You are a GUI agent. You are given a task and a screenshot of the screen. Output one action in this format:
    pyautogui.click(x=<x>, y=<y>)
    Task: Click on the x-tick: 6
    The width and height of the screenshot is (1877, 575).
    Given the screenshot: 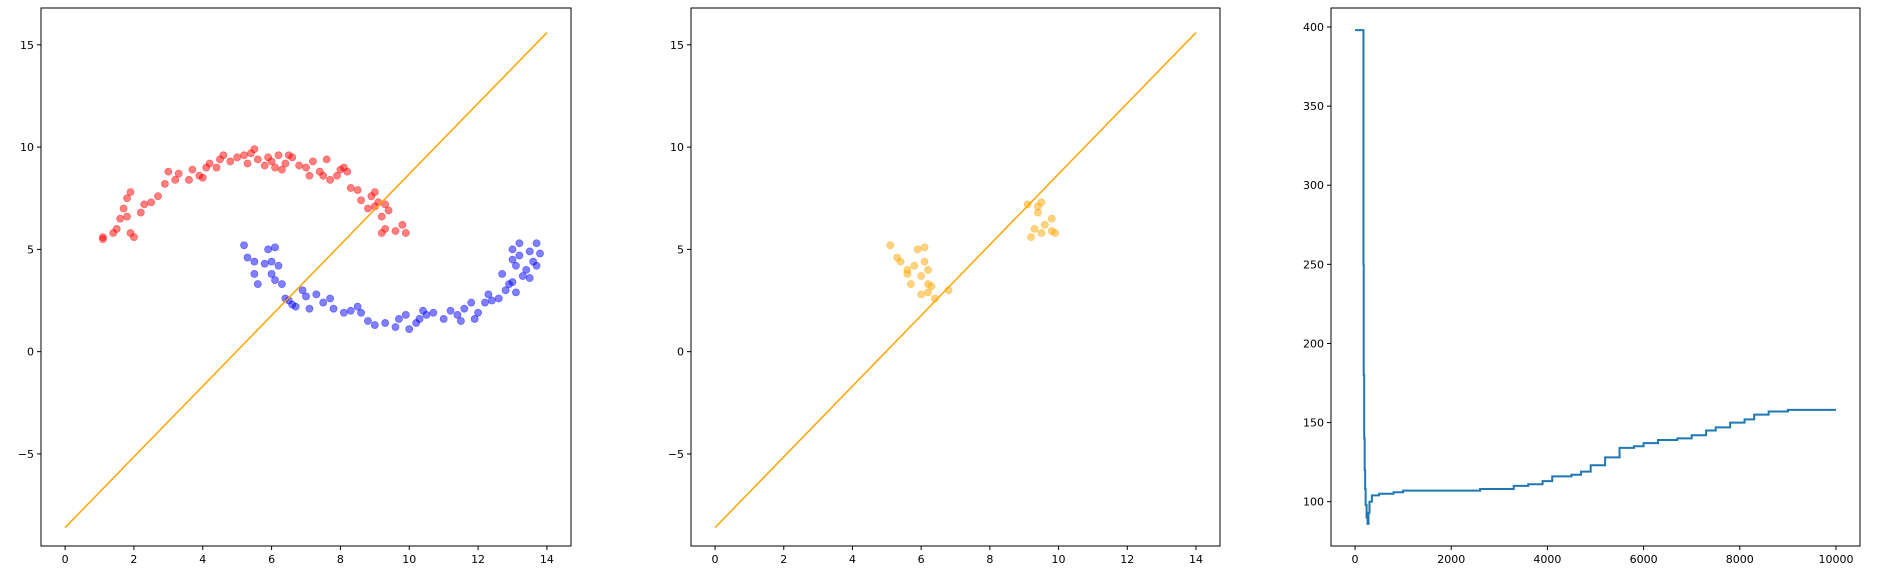 What is the action you would take?
    pyautogui.click(x=921, y=556)
    